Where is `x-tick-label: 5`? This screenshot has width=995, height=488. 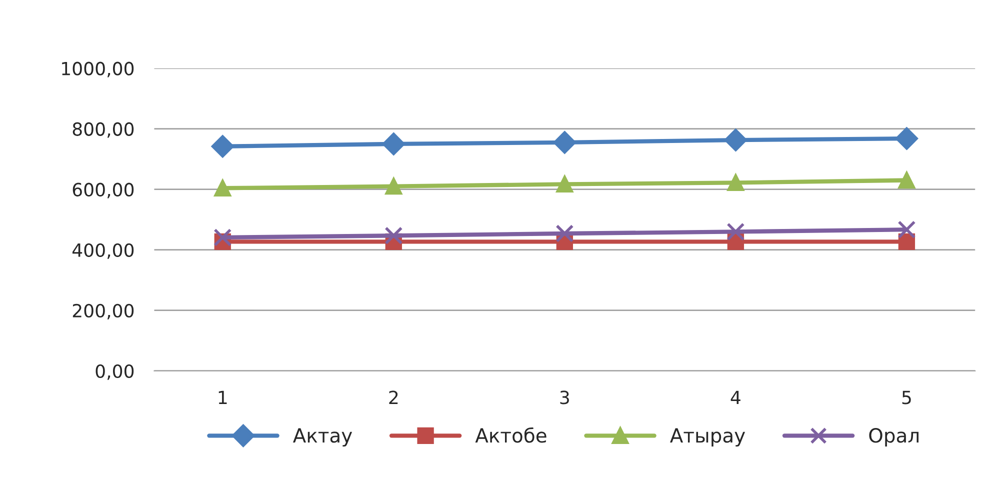
x-tick-label: 5 is located at coordinates (906, 397).